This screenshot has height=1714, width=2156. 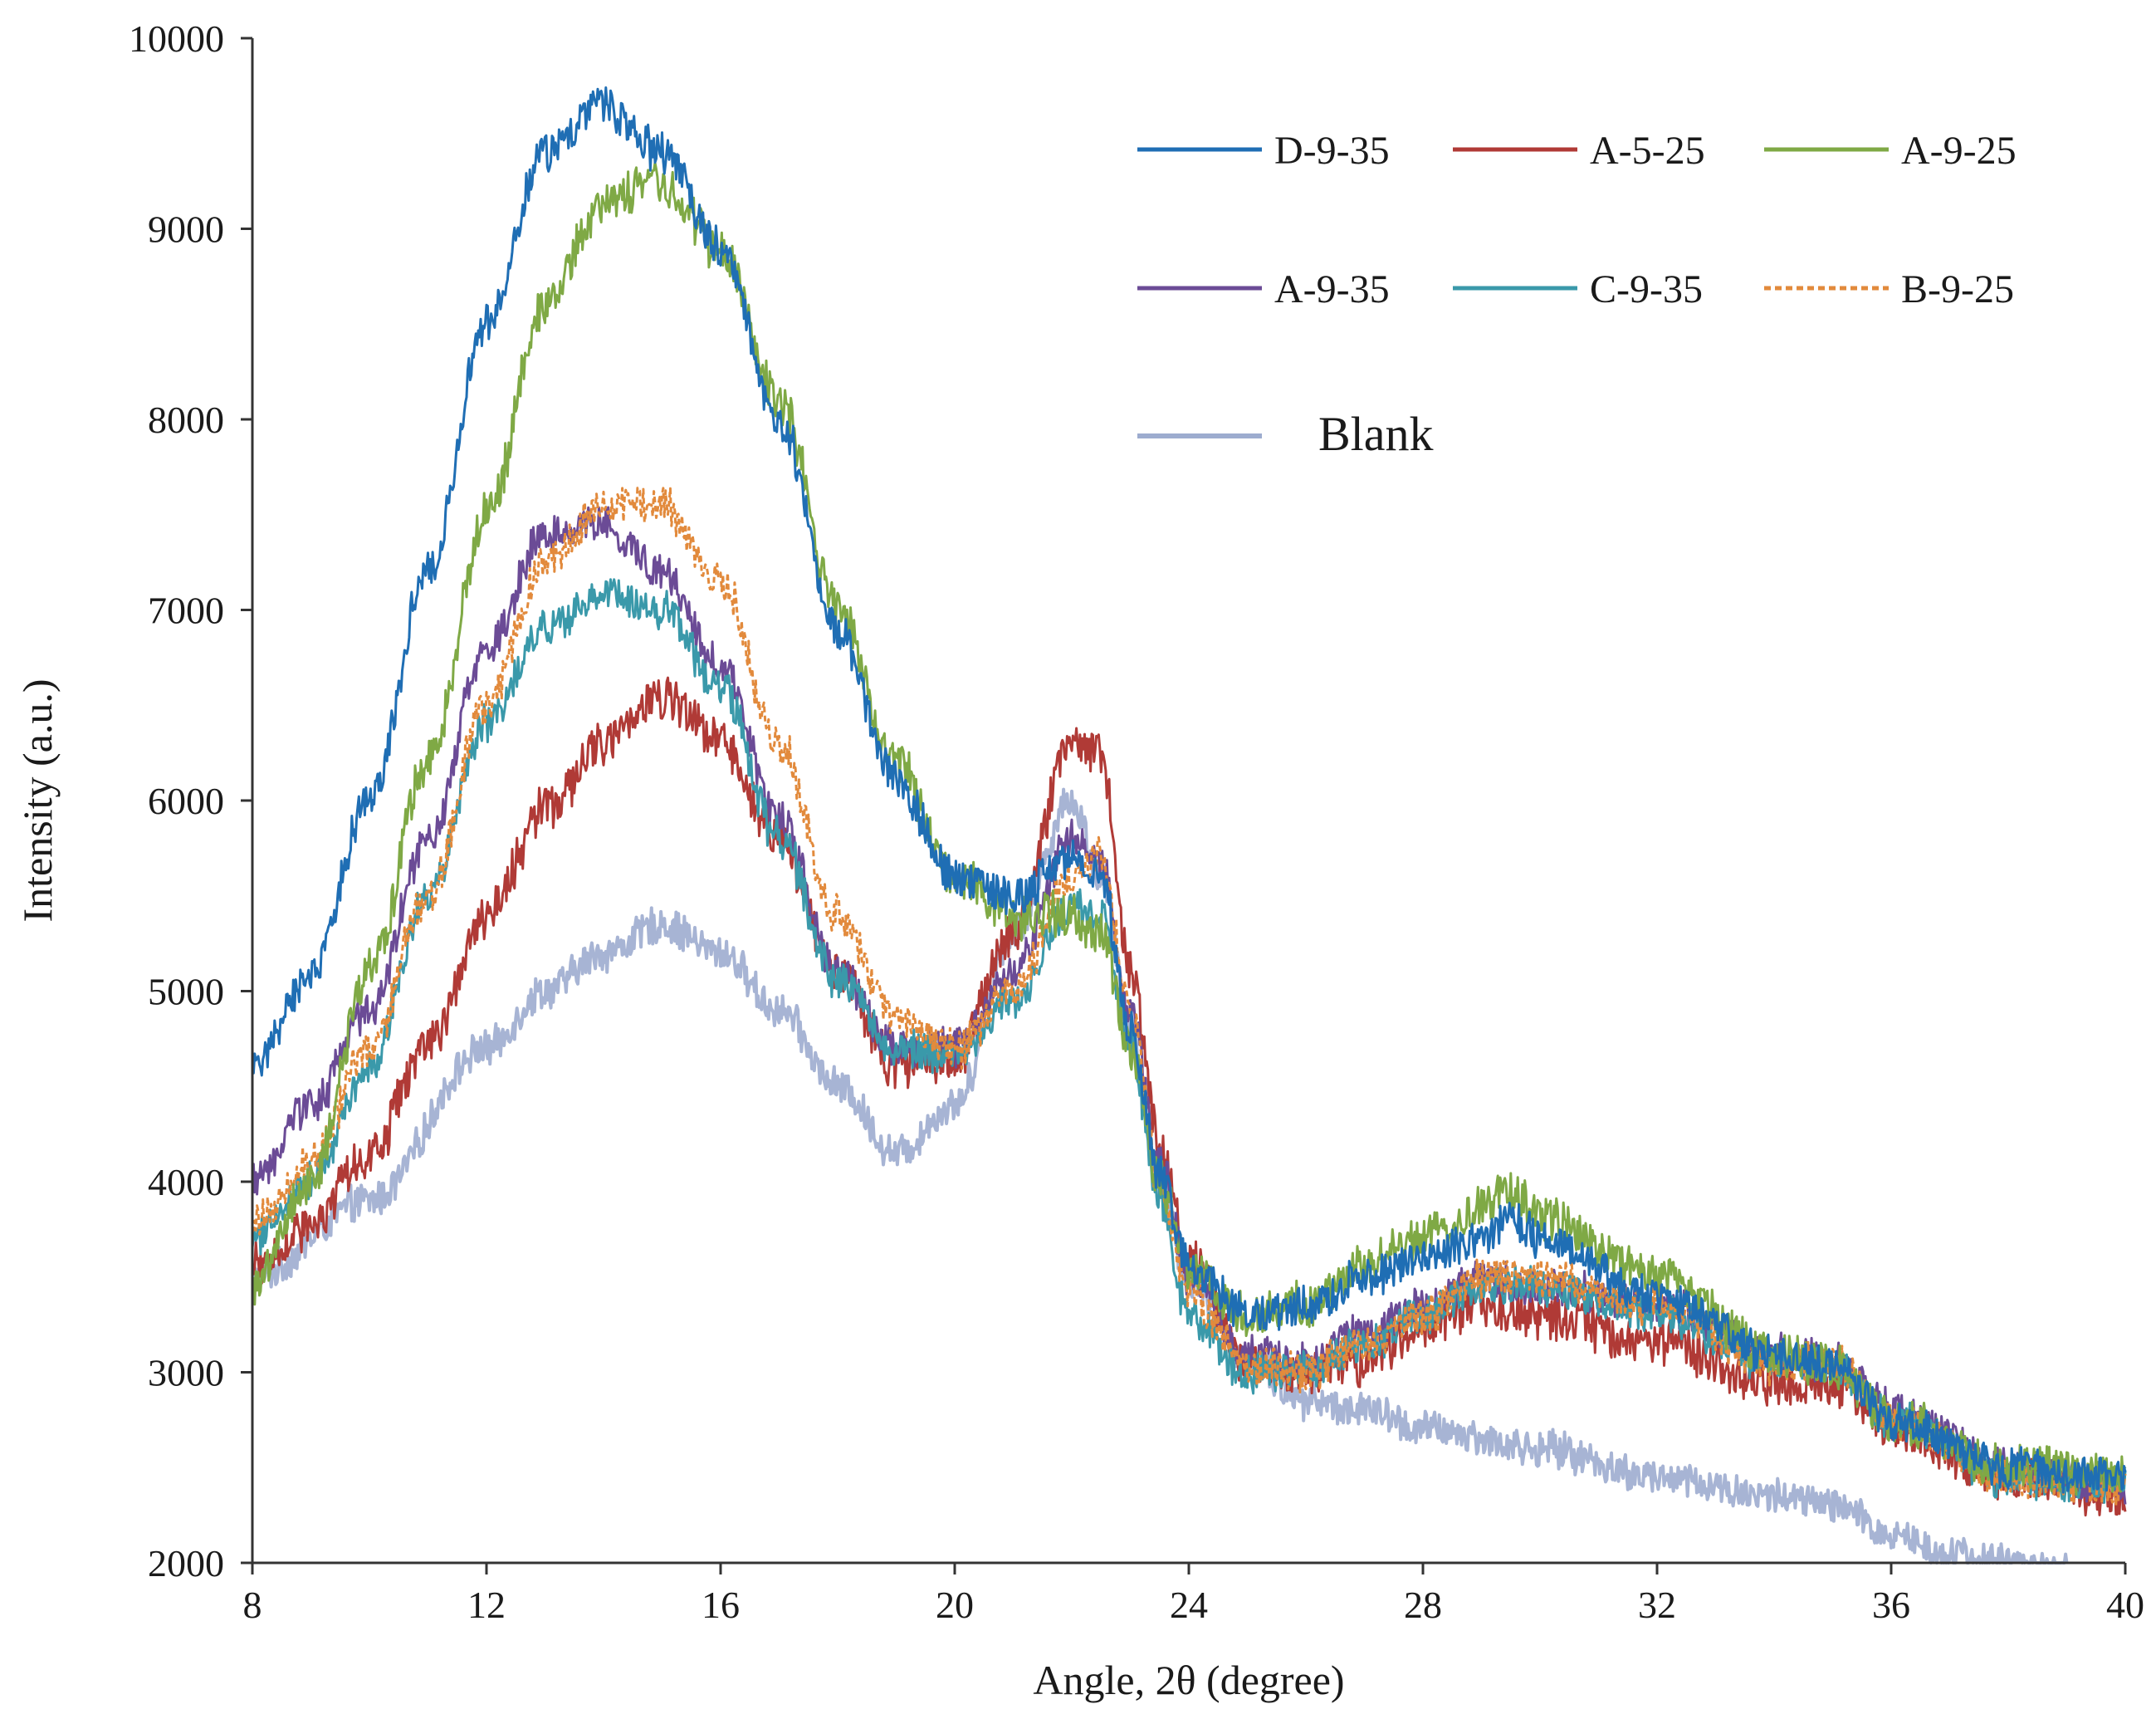 I want to click on x-tick-label: 12, so click(x=486, y=1605).